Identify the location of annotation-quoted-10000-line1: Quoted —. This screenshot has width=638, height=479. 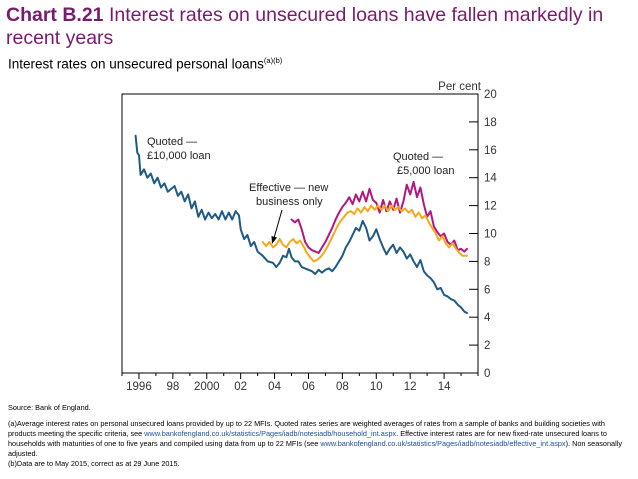
(172, 142).